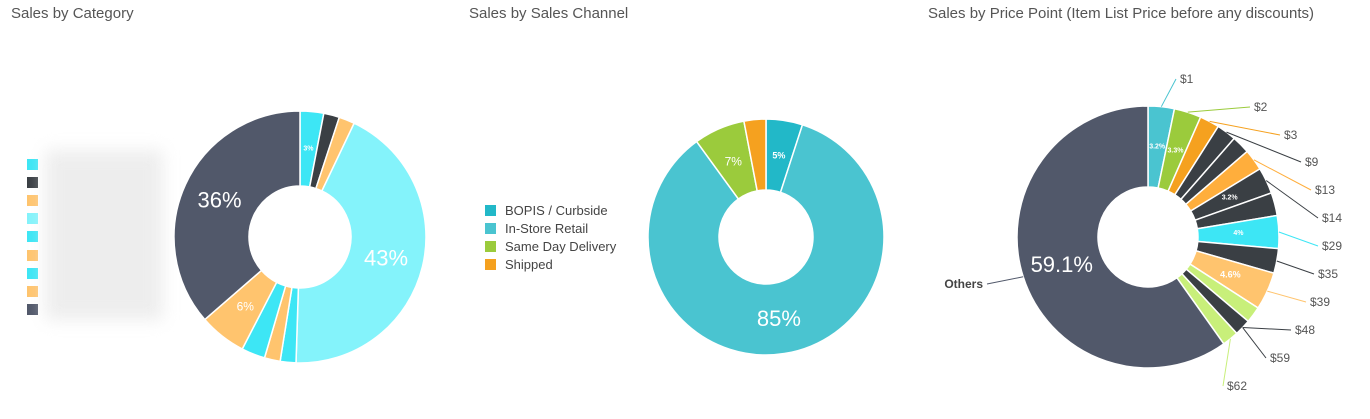 This screenshot has height=419, width=1370. Describe the element at coordinates (734, 161) in the screenshot. I see `channel-label-2: 7%` at that location.